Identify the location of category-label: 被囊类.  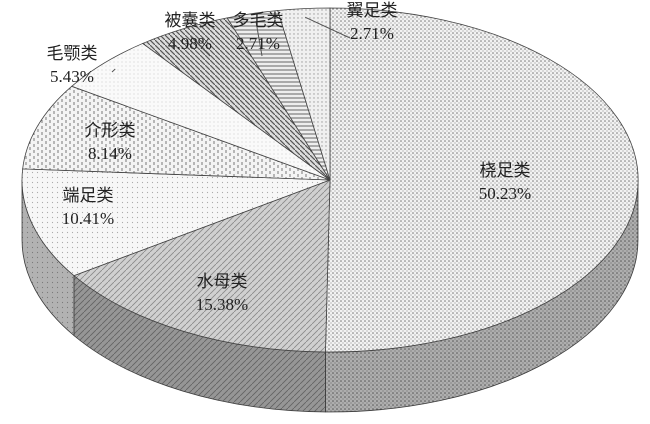
(190, 20).